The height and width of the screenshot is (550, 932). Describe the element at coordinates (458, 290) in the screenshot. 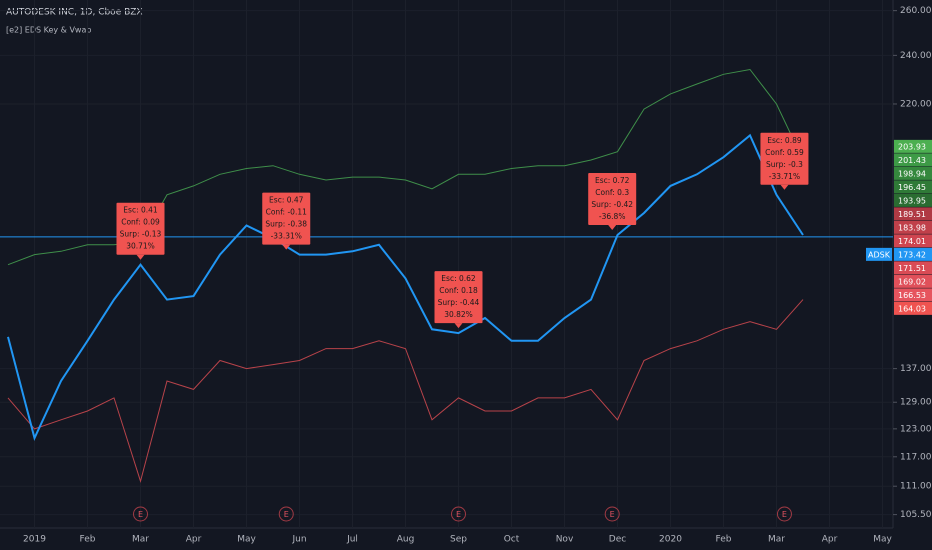

I see `annotation-text: Conf: 0.18` at that location.